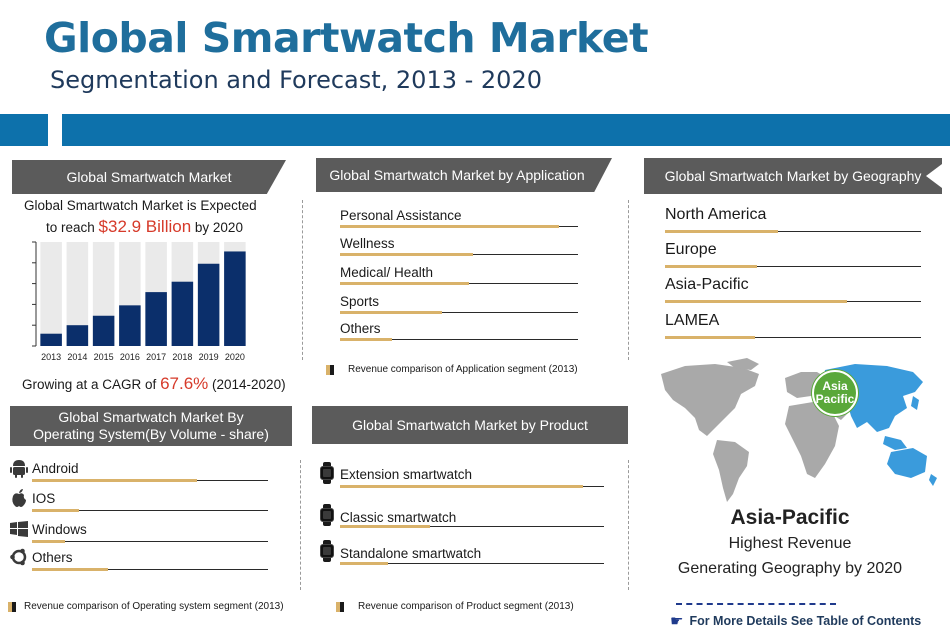 This screenshot has height=644, width=950. What do you see at coordinates (139, 301) in the screenshot?
I see `market-bar-chart: 2013 2014 2015 2016 2017 2018 2019 2020` at bounding box center [139, 301].